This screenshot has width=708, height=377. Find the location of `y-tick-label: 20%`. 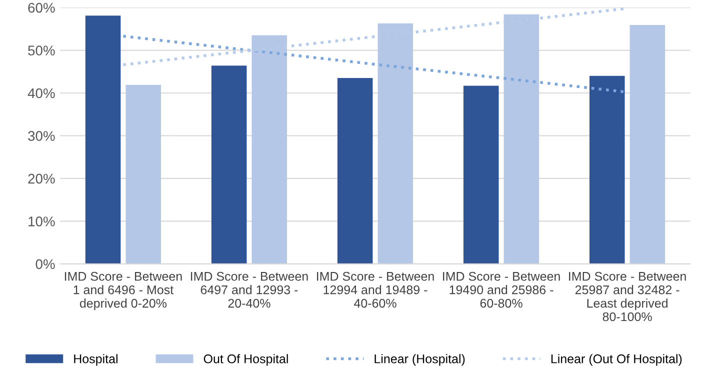

y-tick-label: 20% is located at coordinates (41, 179).